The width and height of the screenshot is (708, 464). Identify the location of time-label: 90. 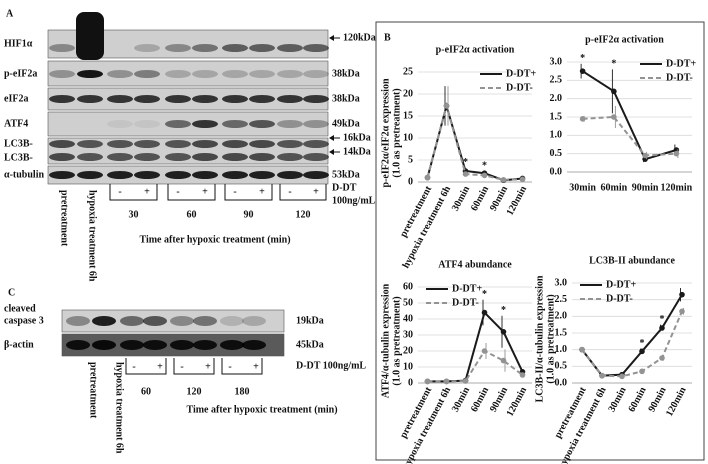
(249, 214).